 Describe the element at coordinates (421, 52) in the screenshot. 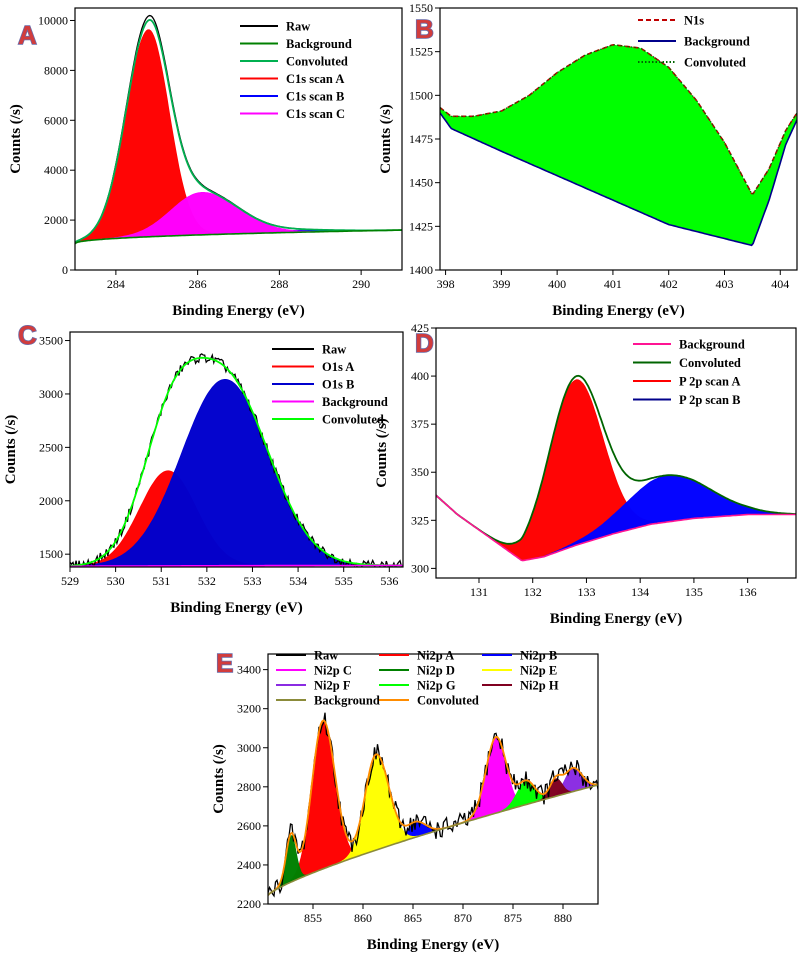

I see `y-tick-label: 1525` at that location.